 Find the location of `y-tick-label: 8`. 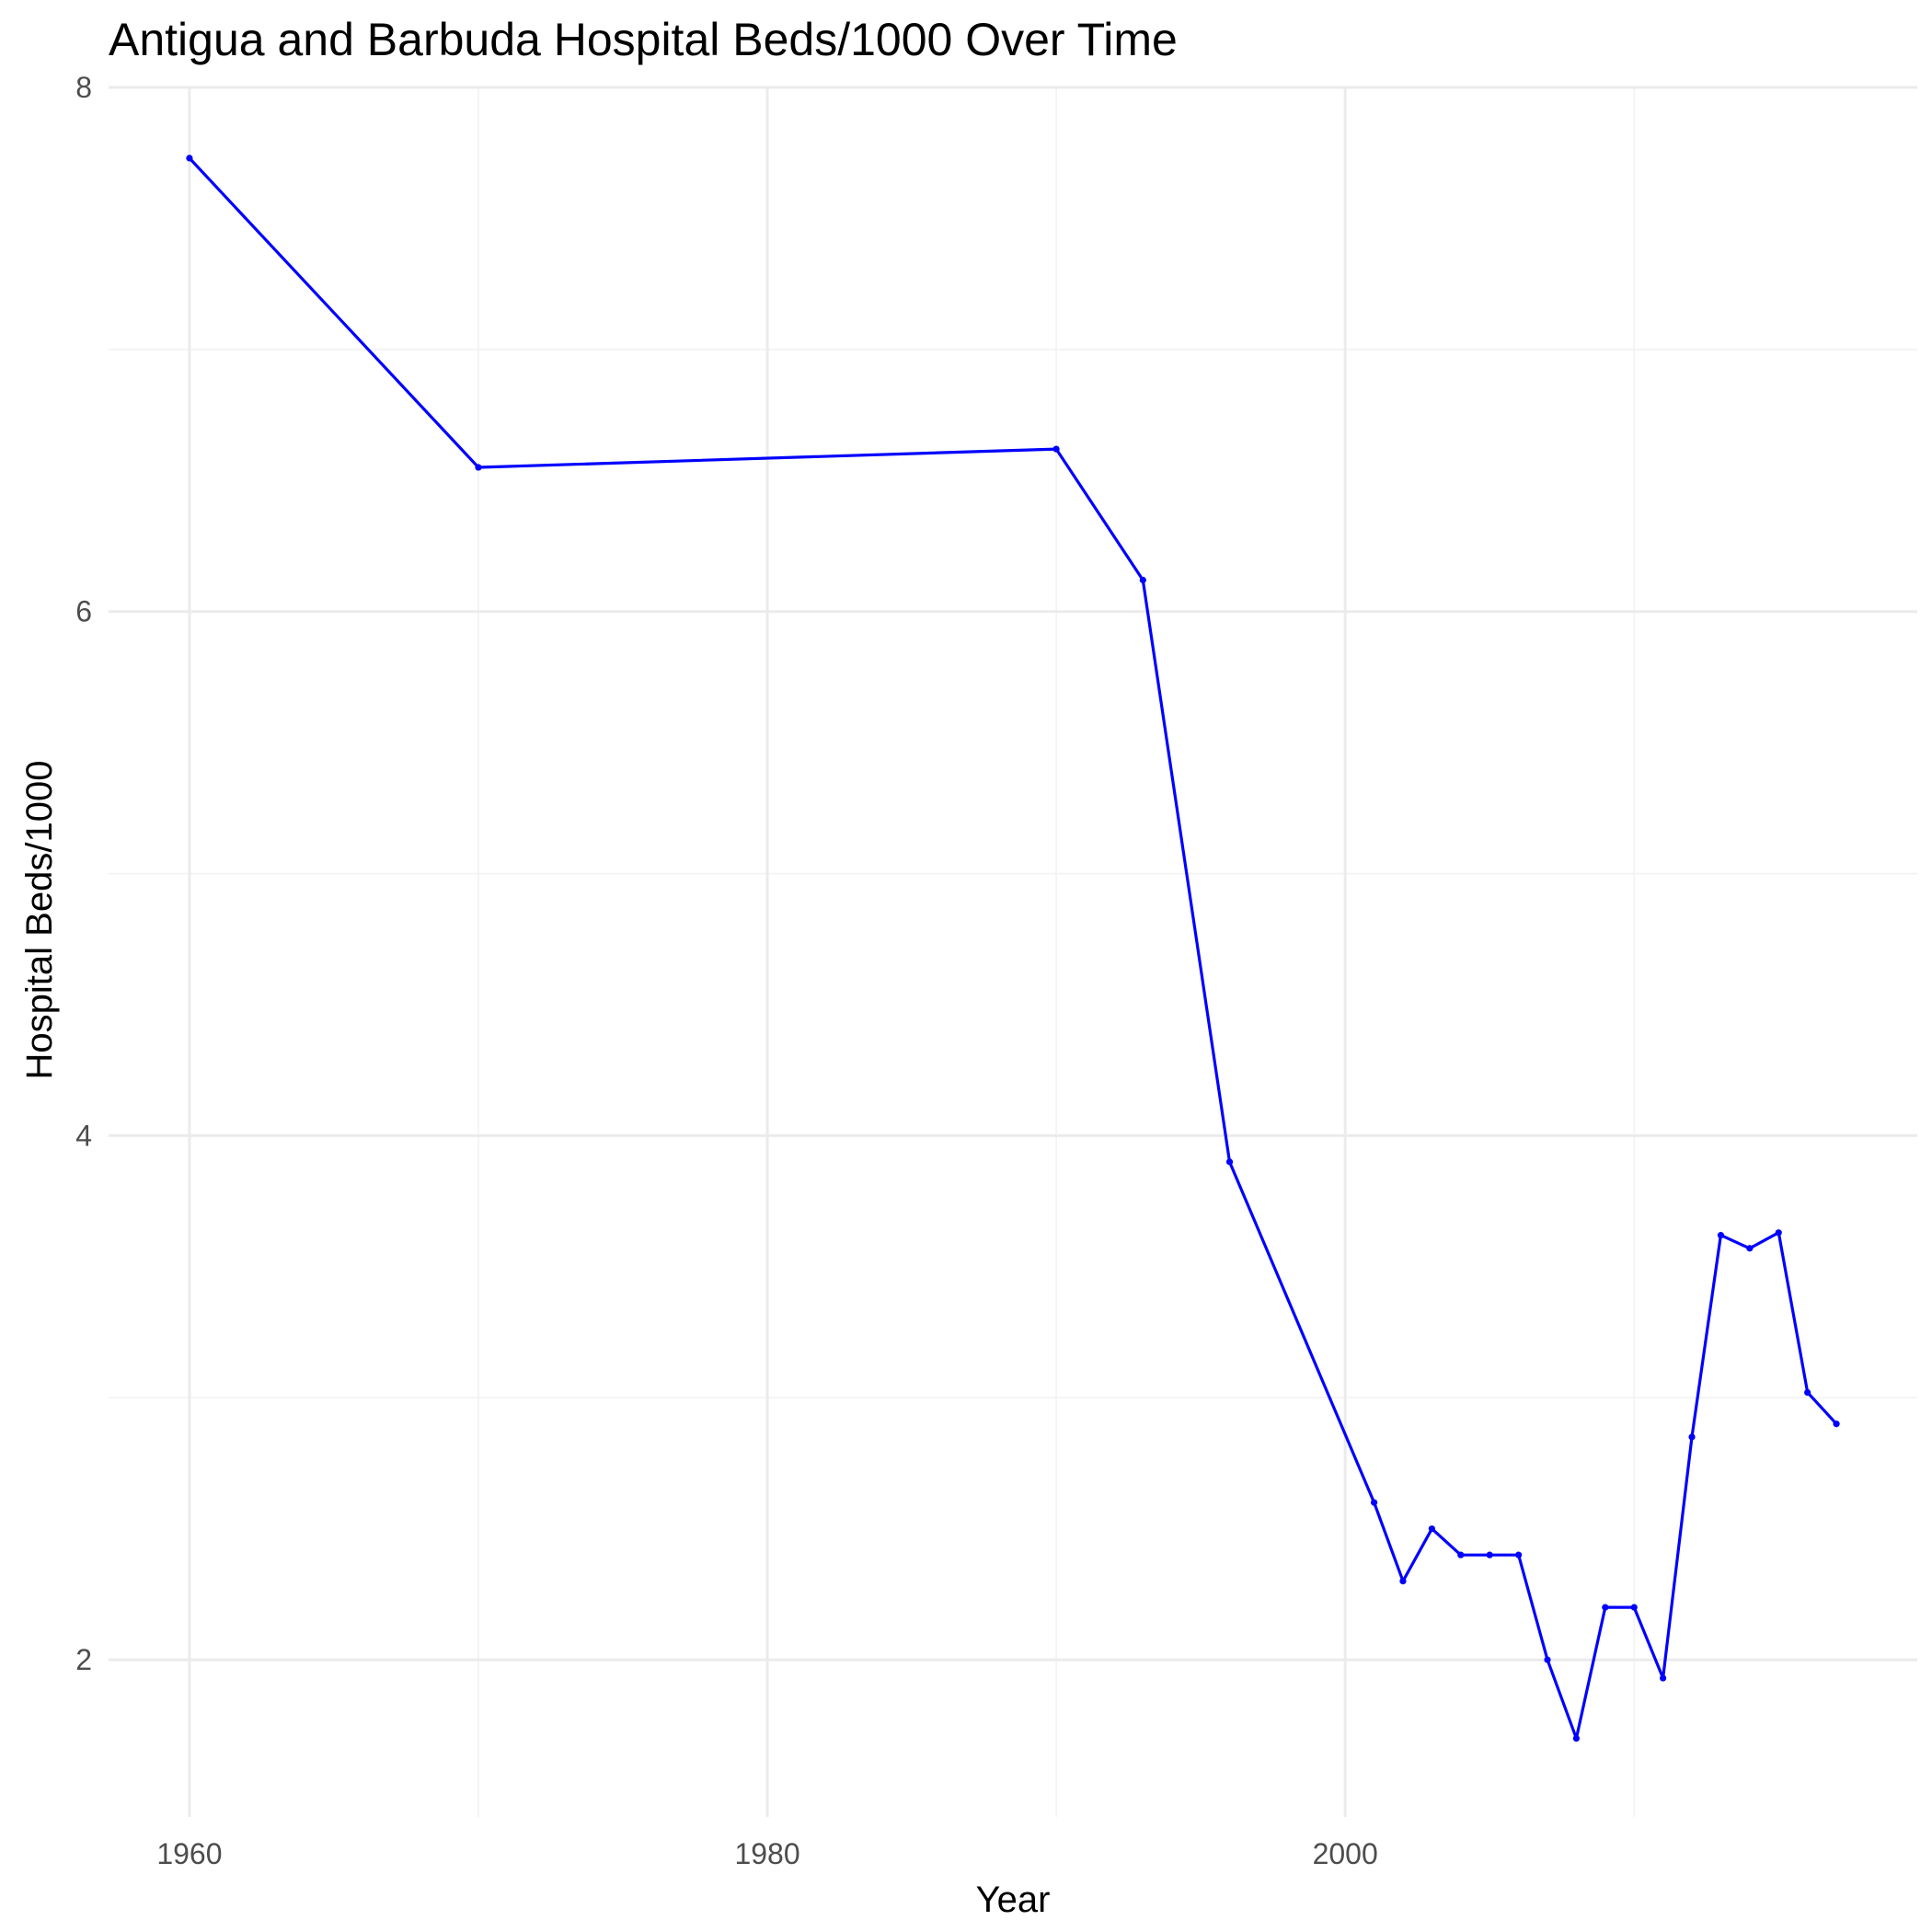

y-tick-label: 8 is located at coordinates (83, 87).